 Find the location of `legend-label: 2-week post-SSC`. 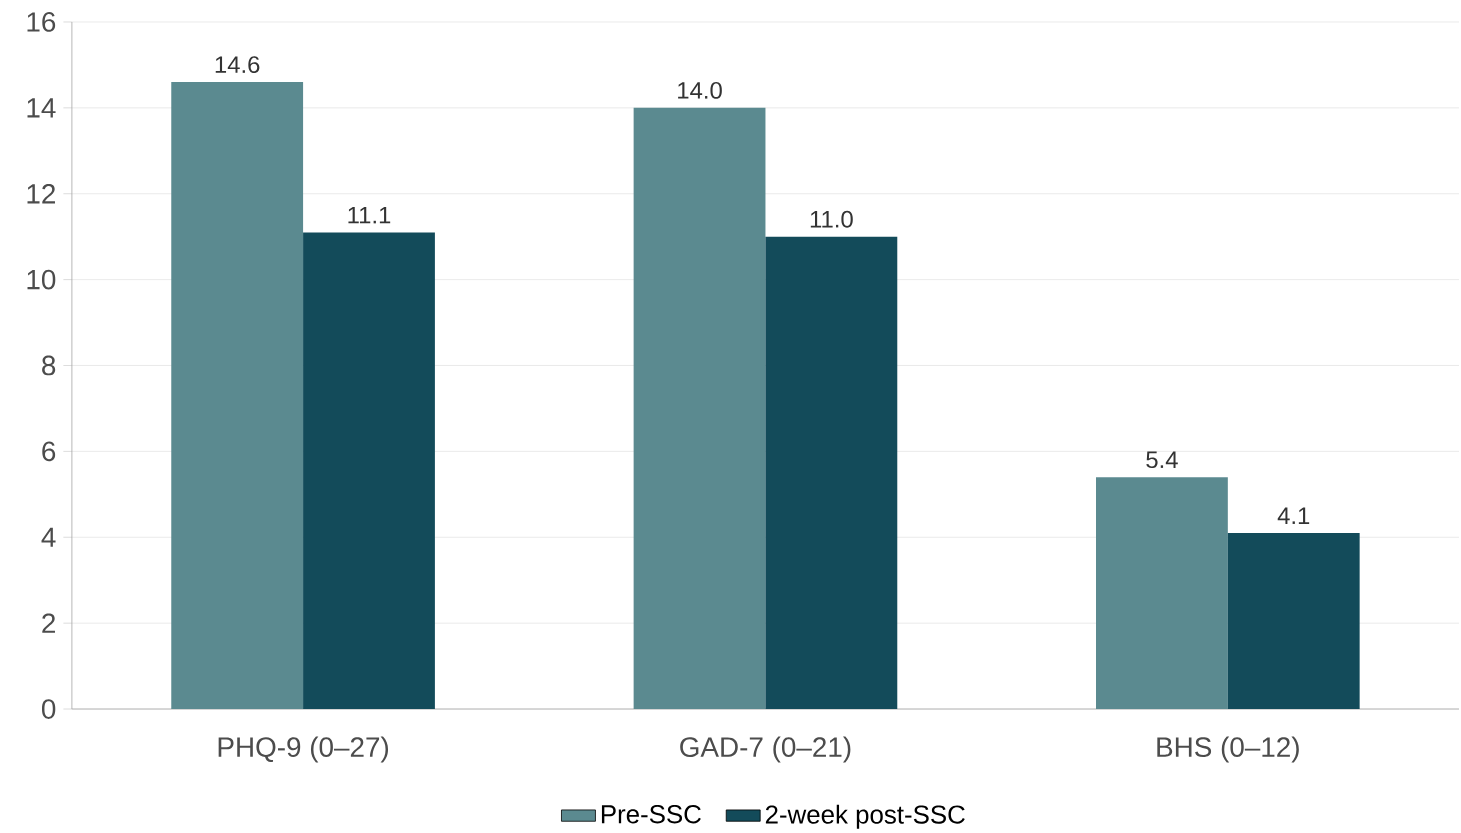

legend-label: 2-week post-SSC is located at coordinates (865, 816).